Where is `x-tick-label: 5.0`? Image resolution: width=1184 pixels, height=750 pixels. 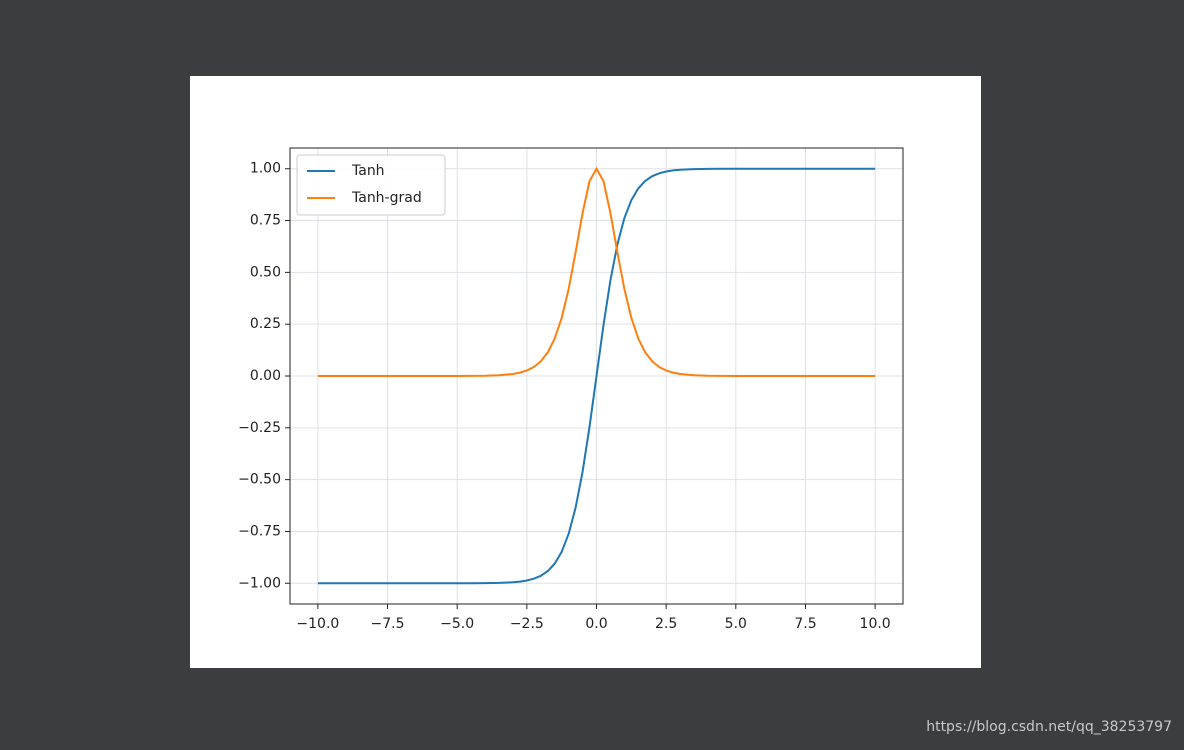 x-tick-label: 5.0 is located at coordinates (736, 624).